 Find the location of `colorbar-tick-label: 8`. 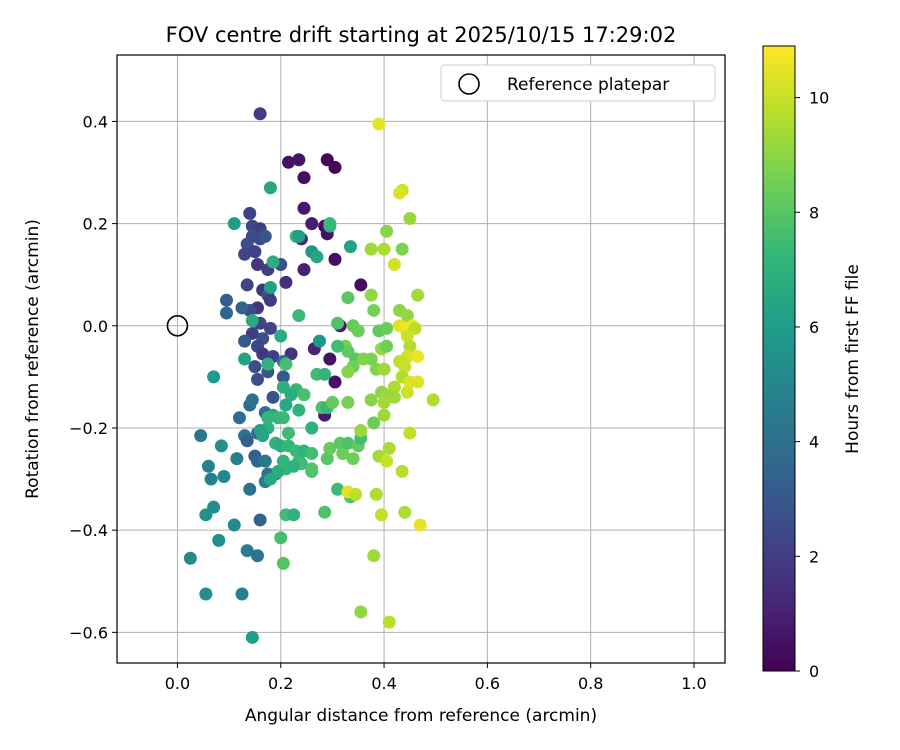

colorbar-tick-label: 8 is located at coordinates (814, 212).